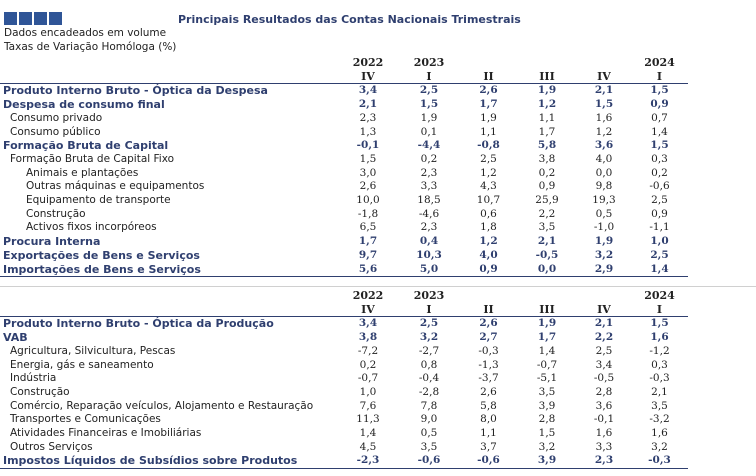 The height and width of the screenshot is (476, 756). What do you see at coordinates (368, 462) in the screenshot?
I see `cell-value: -2,3` at bounding box center [368, 462].